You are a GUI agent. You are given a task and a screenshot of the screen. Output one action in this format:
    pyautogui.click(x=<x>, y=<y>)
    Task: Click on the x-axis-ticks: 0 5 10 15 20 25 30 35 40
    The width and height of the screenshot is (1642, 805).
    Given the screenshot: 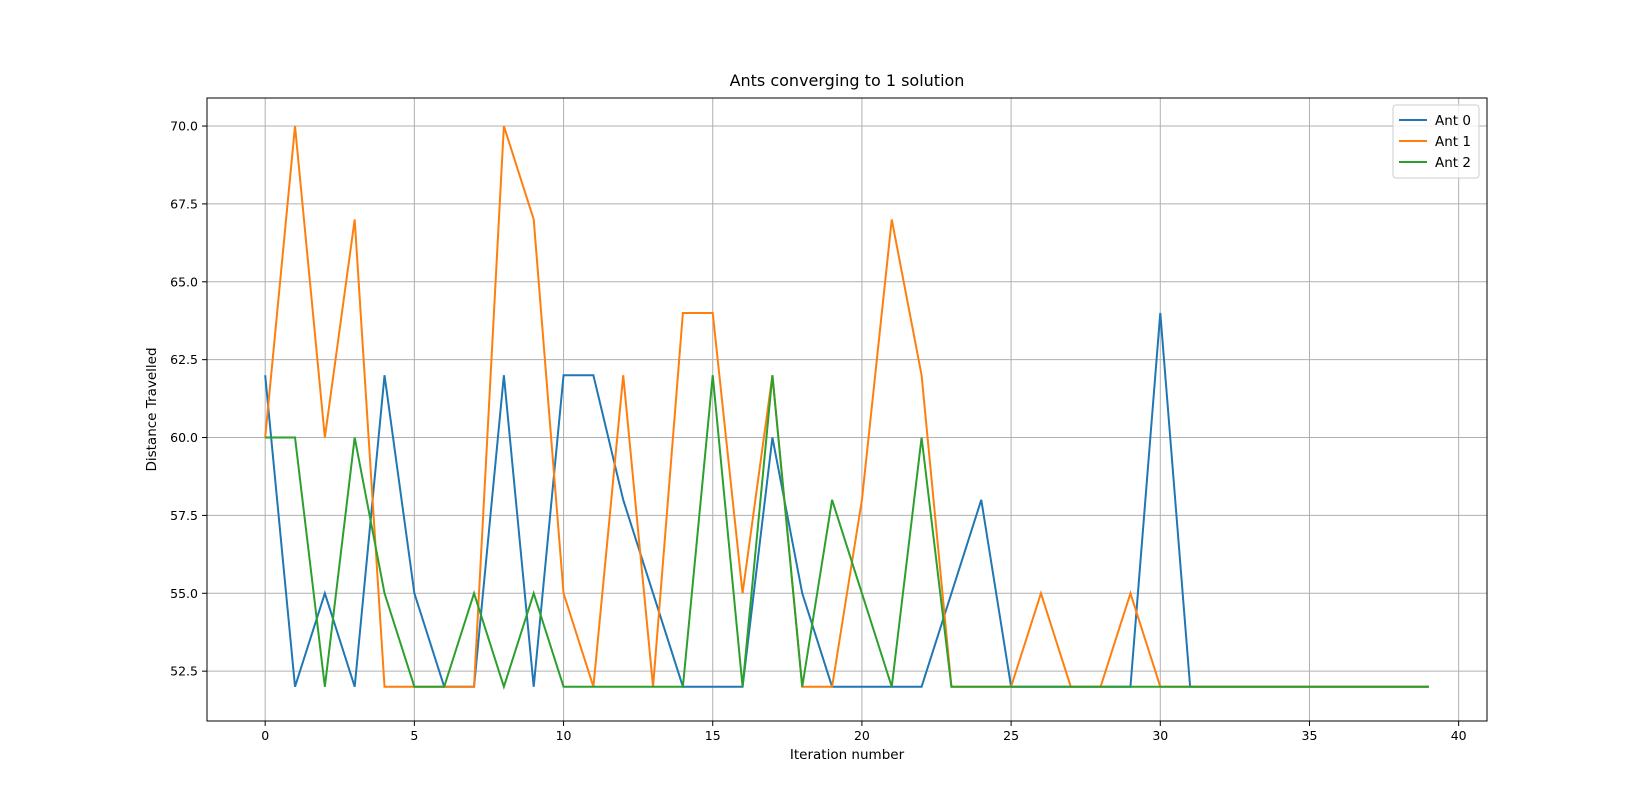 What is the action you would take?
    pyautogui.click(x=864, y=732)
    